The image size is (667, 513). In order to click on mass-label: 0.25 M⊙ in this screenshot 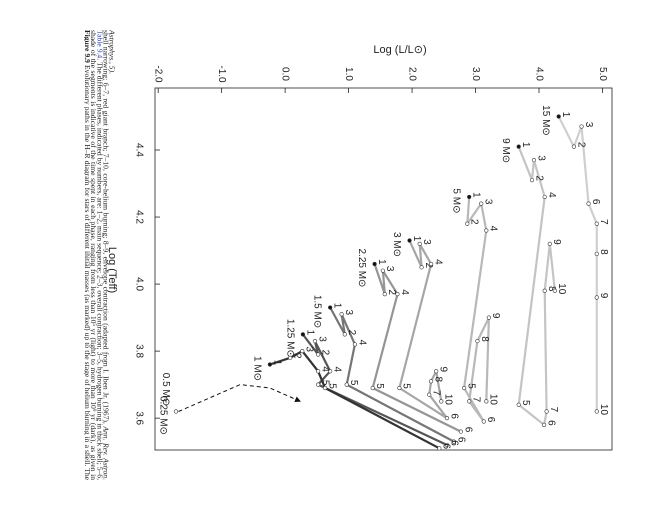, I will do `click(162, 415)`.